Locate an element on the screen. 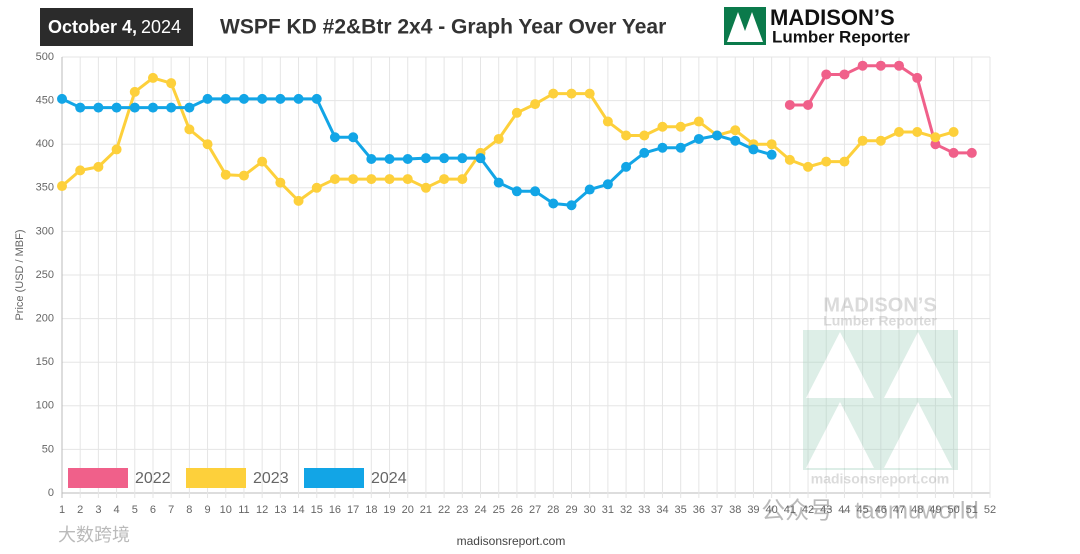 The height and width of the screenshot is (554, 1080). x-tick-label: 4 is located at coordinates (117, 510).